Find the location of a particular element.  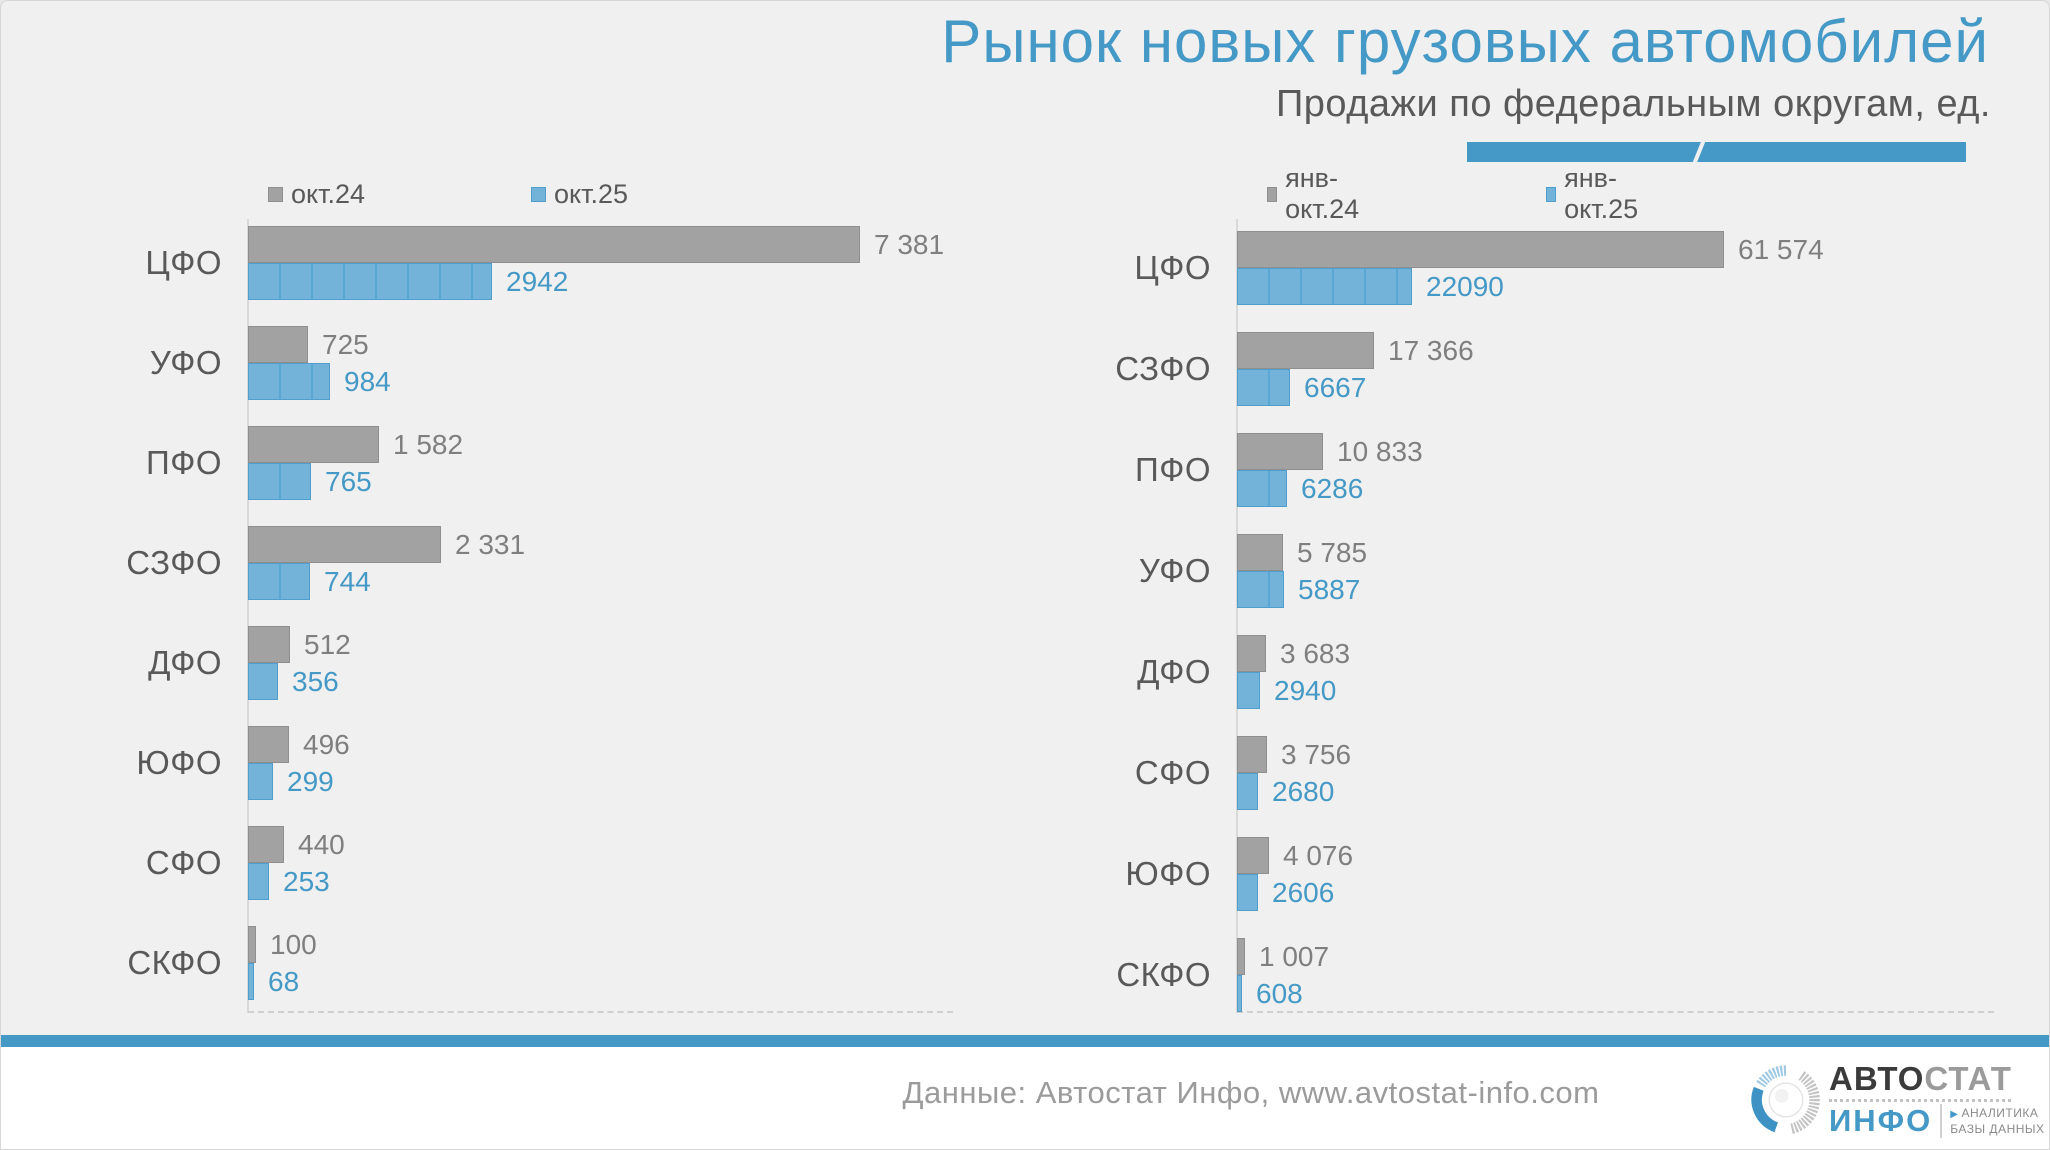

value-label: 17 366 is located at coordinates (1431, 350).